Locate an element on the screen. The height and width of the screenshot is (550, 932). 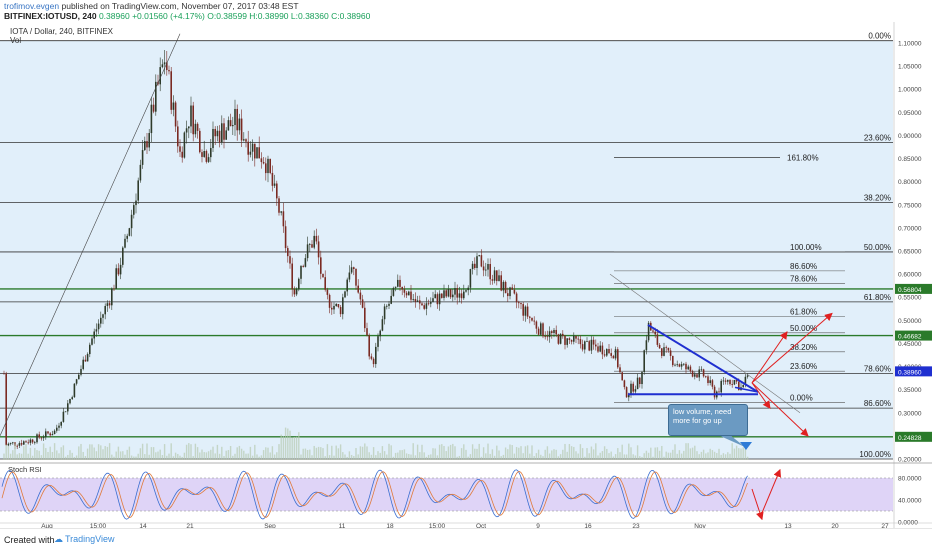
rsi-tick-label: 40.0000 is located at coordinates (910, 501).